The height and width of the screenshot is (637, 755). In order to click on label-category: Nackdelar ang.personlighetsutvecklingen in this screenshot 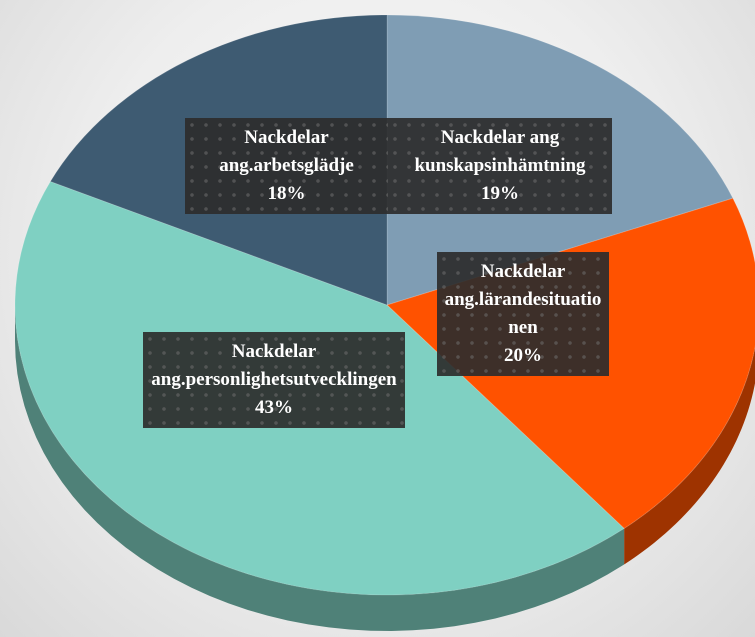, I will do `click(274, 365)`.